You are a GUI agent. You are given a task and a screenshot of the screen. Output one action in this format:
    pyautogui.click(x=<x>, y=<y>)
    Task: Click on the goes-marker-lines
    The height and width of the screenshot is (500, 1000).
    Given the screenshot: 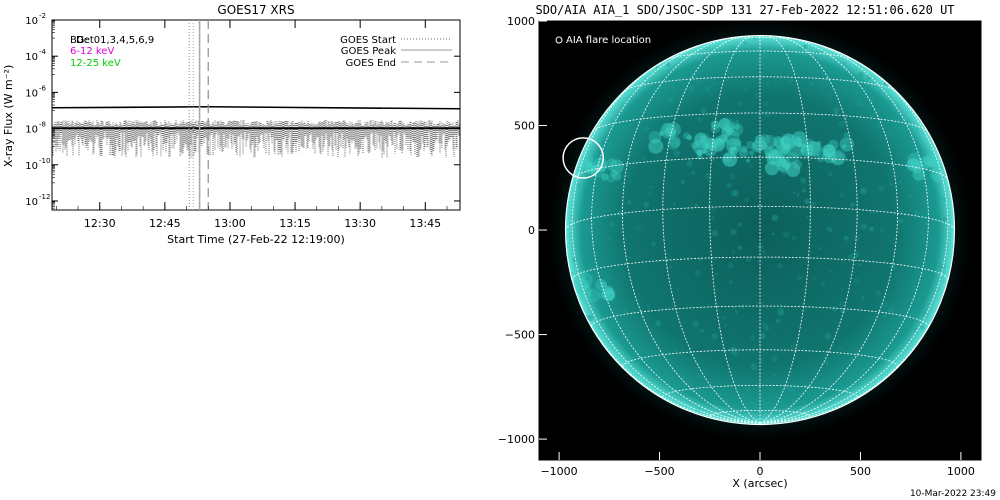 What is the action you would take?
    pyautogui.click(x=198, y=115)
    